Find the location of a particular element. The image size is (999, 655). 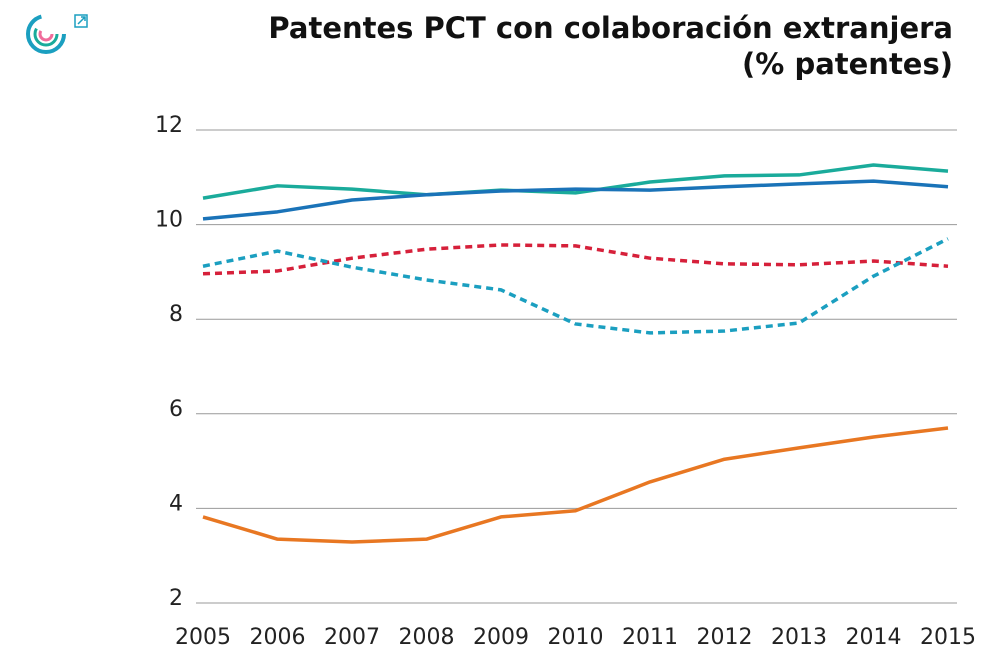

y-tick-label: 4 is located at coordinates (176, 503).